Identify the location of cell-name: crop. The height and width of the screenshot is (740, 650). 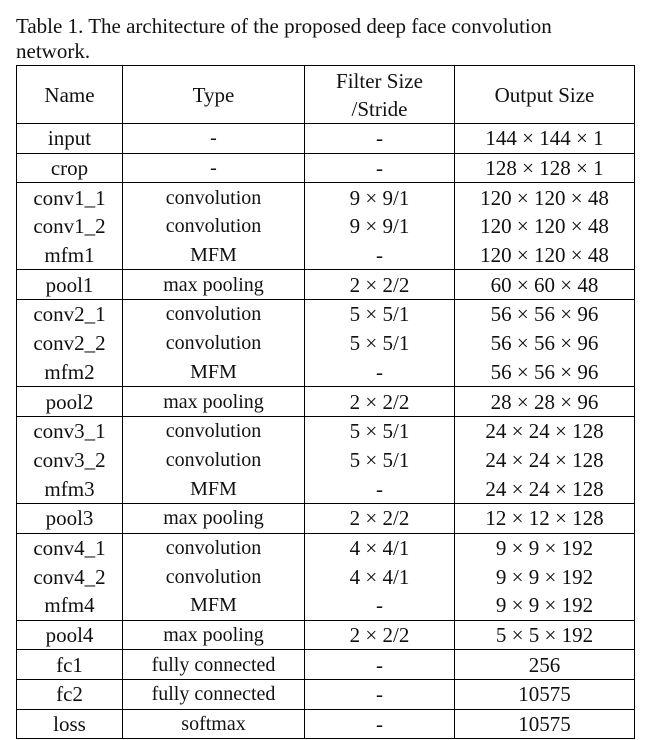
(69, 167).